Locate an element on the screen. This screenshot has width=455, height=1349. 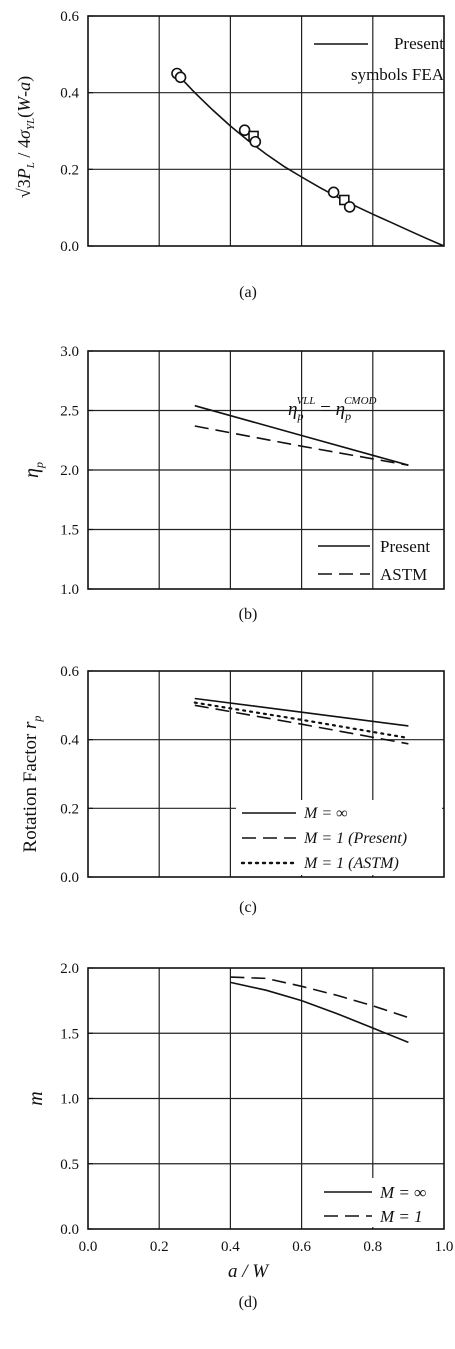
legend-label-m-1: M = 1 is located at coordinates (401, 1216).